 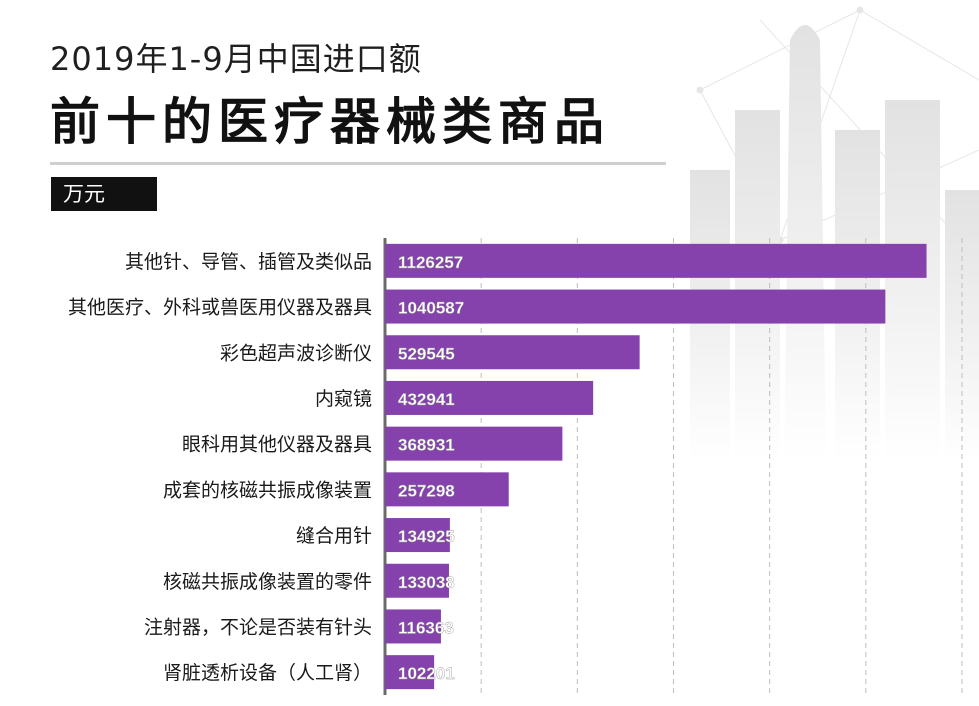 I want to click on category-label: 其他医疗、外科或兽医用仪器及器具, so click(x=220, y=308).